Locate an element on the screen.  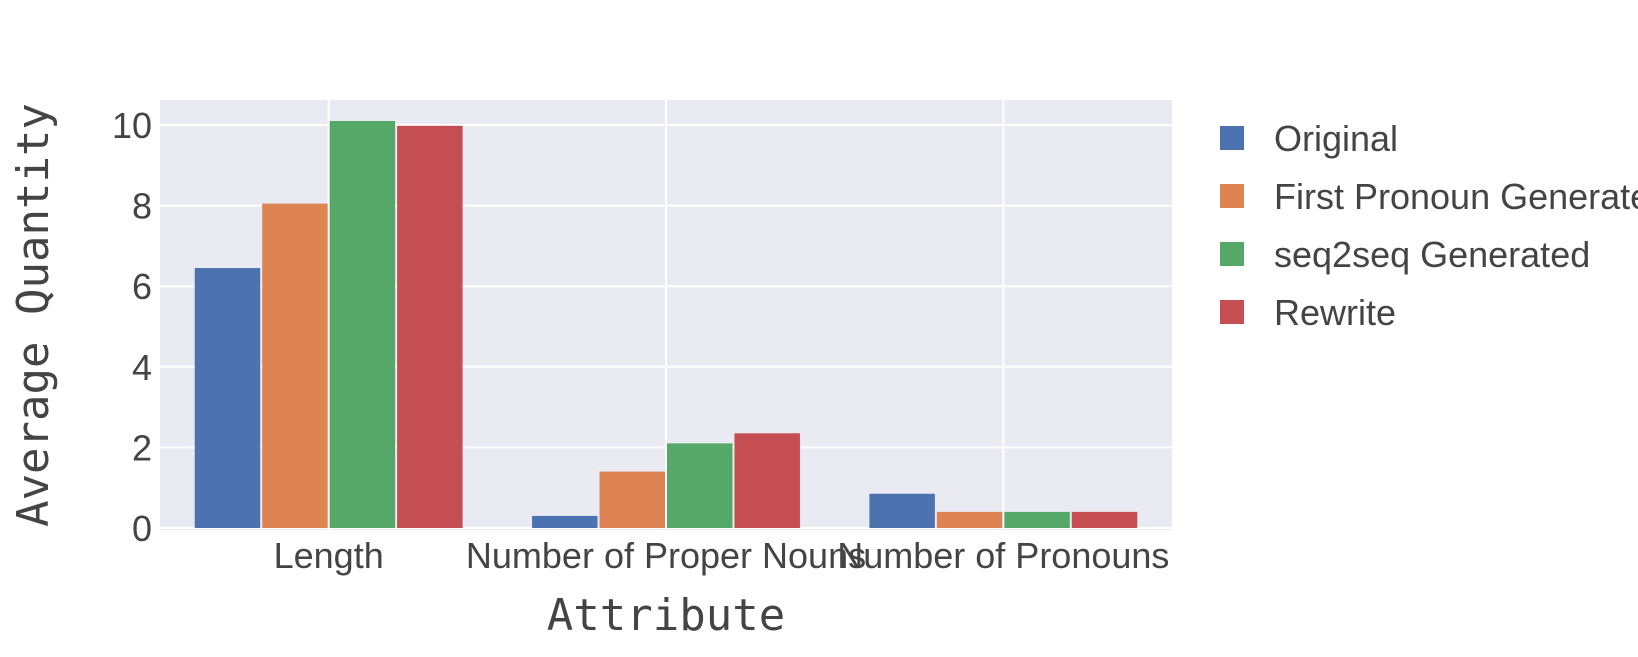
x-tick-label: Length is located at coordinates (329, 555).